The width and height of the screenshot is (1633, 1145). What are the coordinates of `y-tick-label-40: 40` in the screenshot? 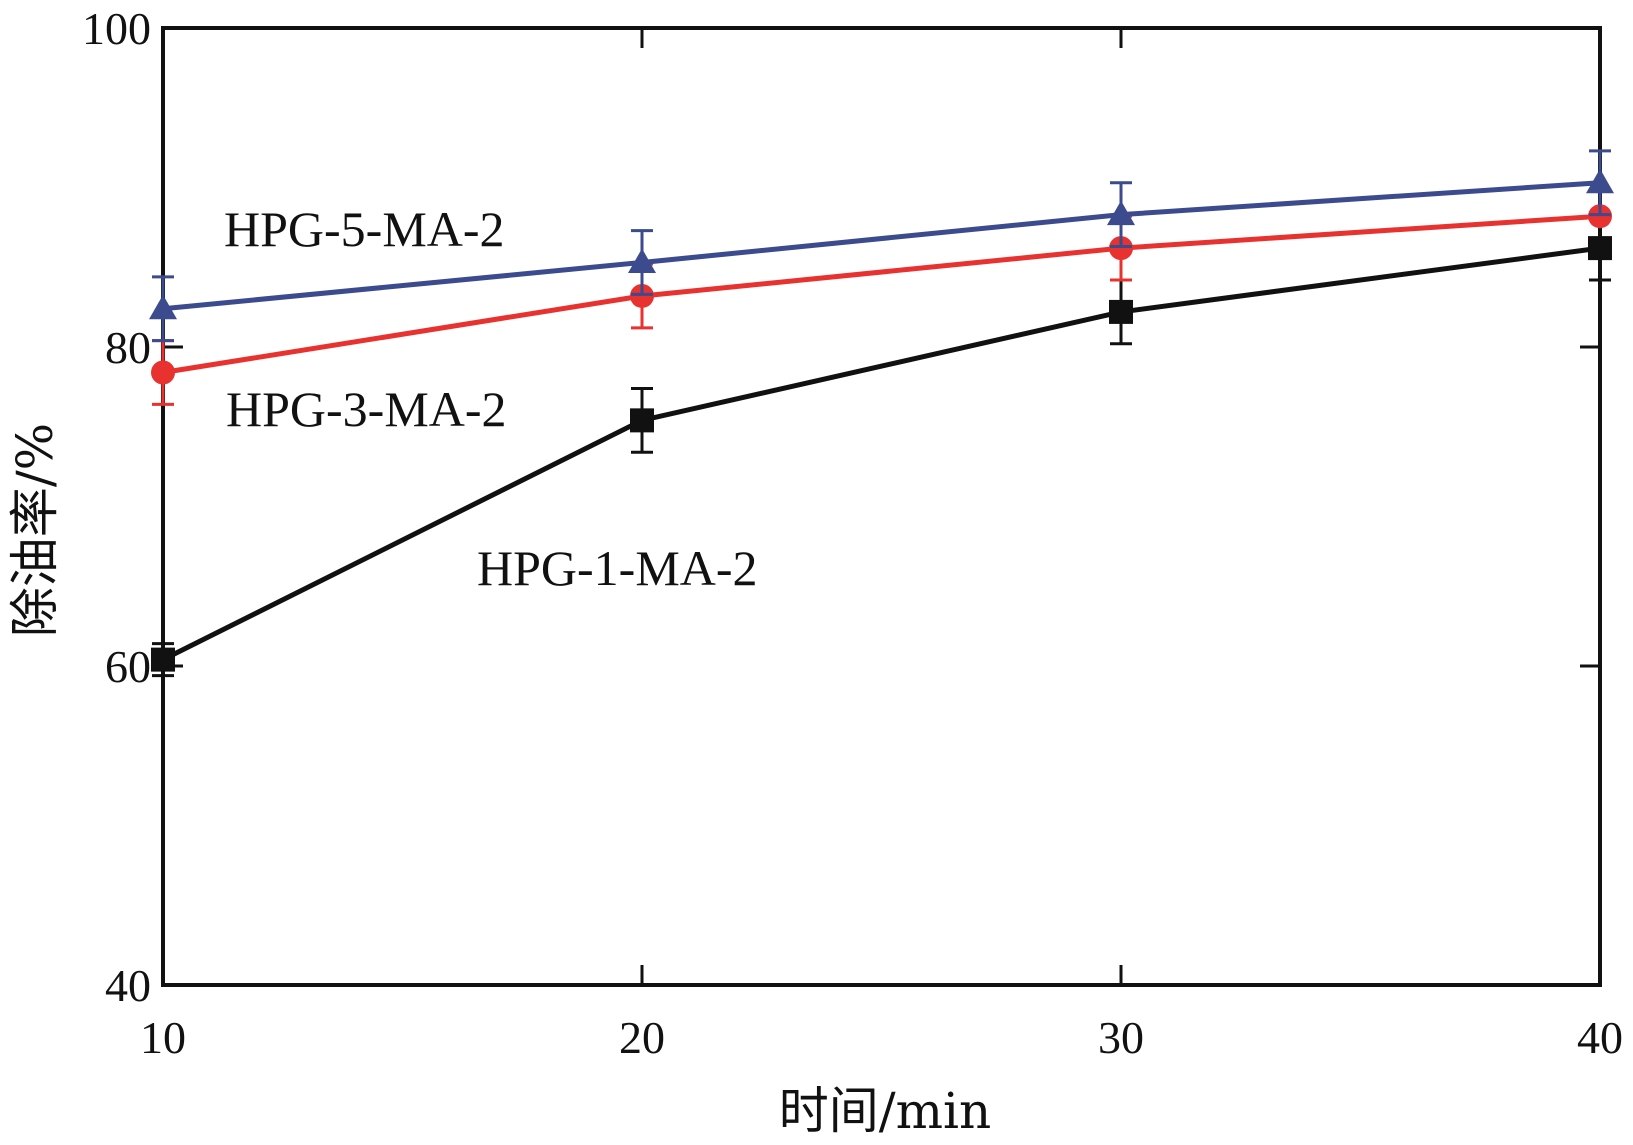 It's located at (128, 985).